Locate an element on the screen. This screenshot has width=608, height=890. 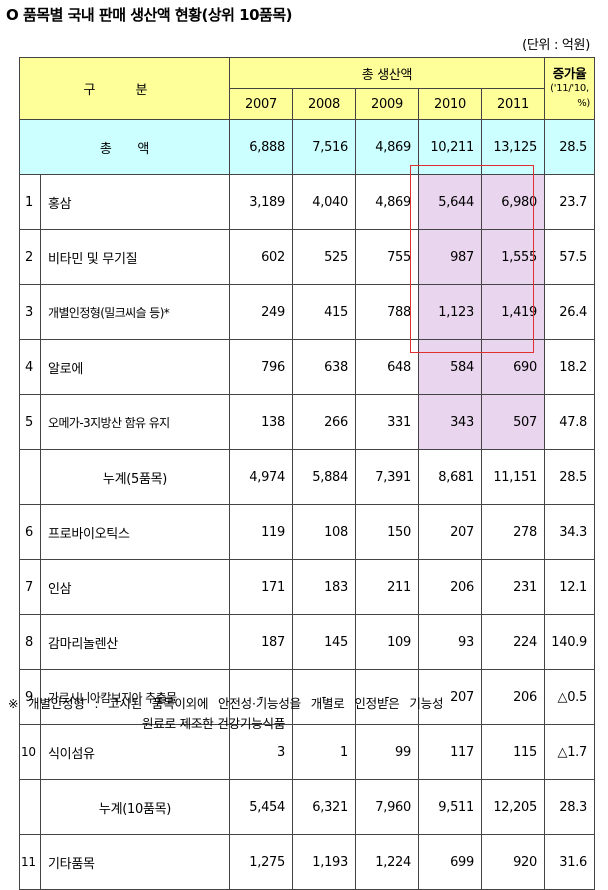
table-cell: 755 is located at coordinates (387, 257).